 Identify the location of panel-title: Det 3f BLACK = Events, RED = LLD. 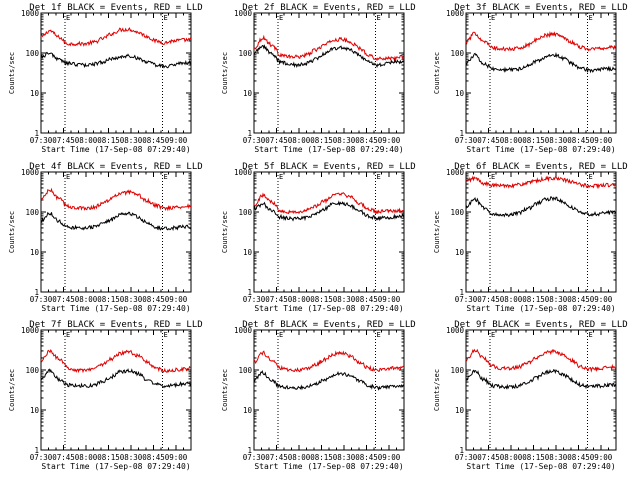
(540, 8).